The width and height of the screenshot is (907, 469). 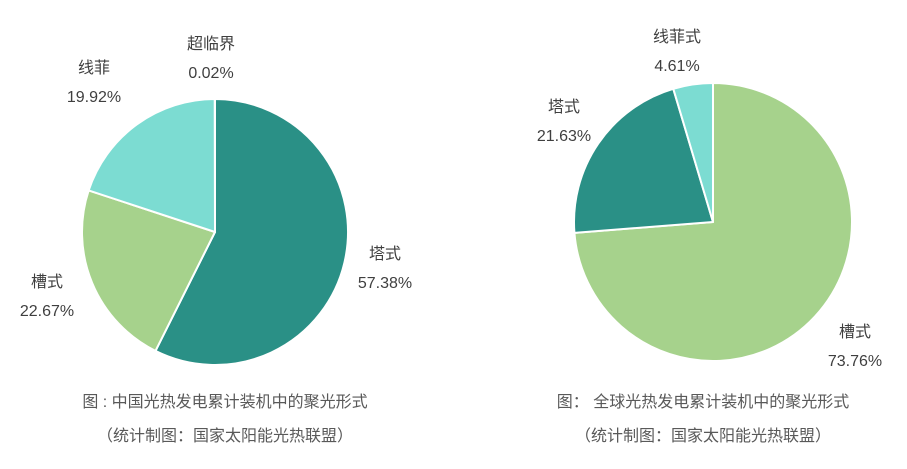 I want to click on slice-percent: 22.67%, so click(x=47, y=311).